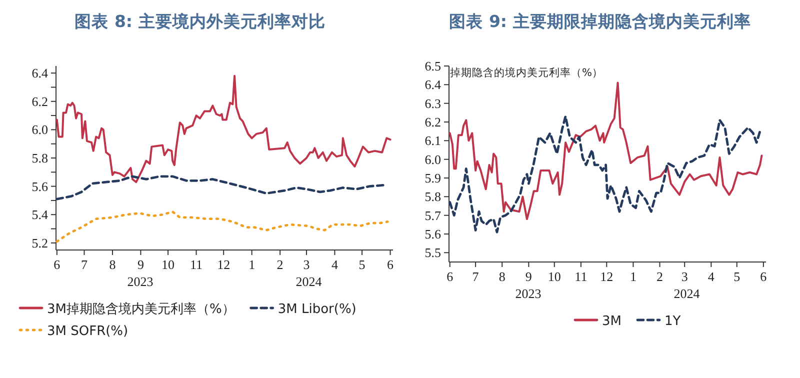 This screenshot has width=800, height=378. Describe the element at coordinates (141, 309) in the screenshot. I see `legend-label: 3M掉期隐含境内美元利率（%）` at that location.